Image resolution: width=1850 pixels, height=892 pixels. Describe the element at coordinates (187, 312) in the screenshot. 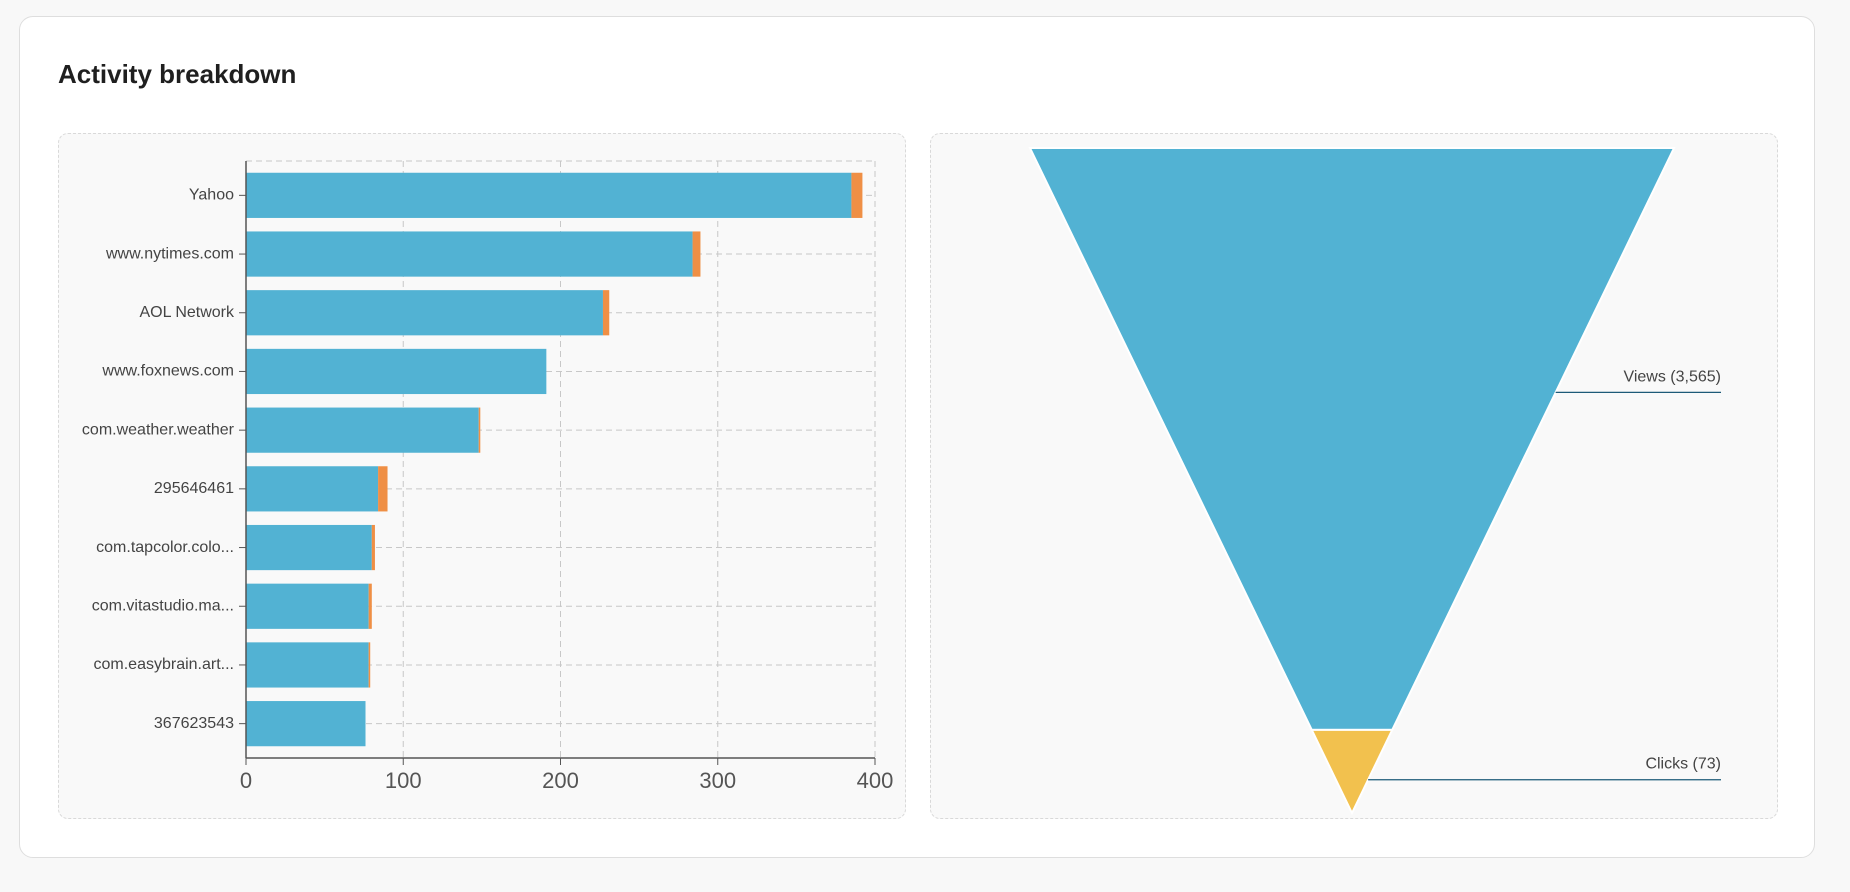

I see `y-tick-label: AOL Network` at that location.